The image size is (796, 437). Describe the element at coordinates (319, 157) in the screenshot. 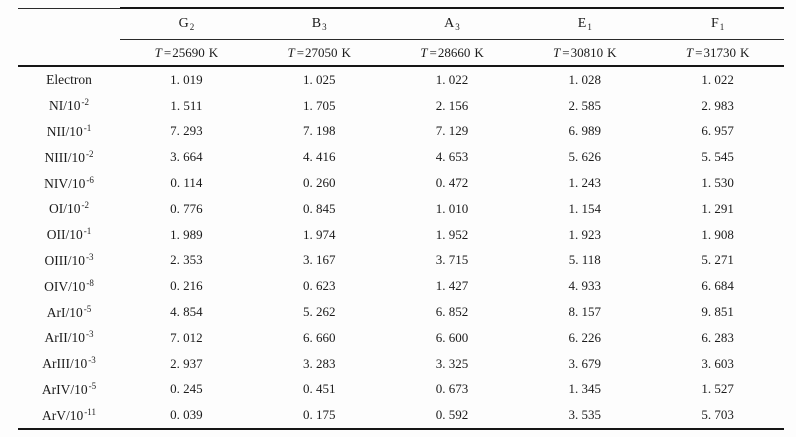

I see `value-cell: 4. 416` at that location.